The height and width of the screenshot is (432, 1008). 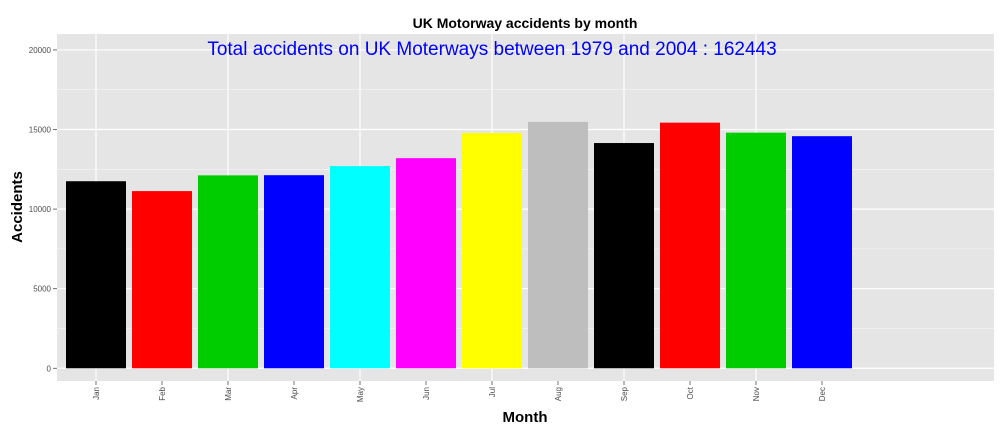 What do you see at coordinates (822, 252) in the screenshot?
I see `bar-dec` at bounding box center [822, 252].